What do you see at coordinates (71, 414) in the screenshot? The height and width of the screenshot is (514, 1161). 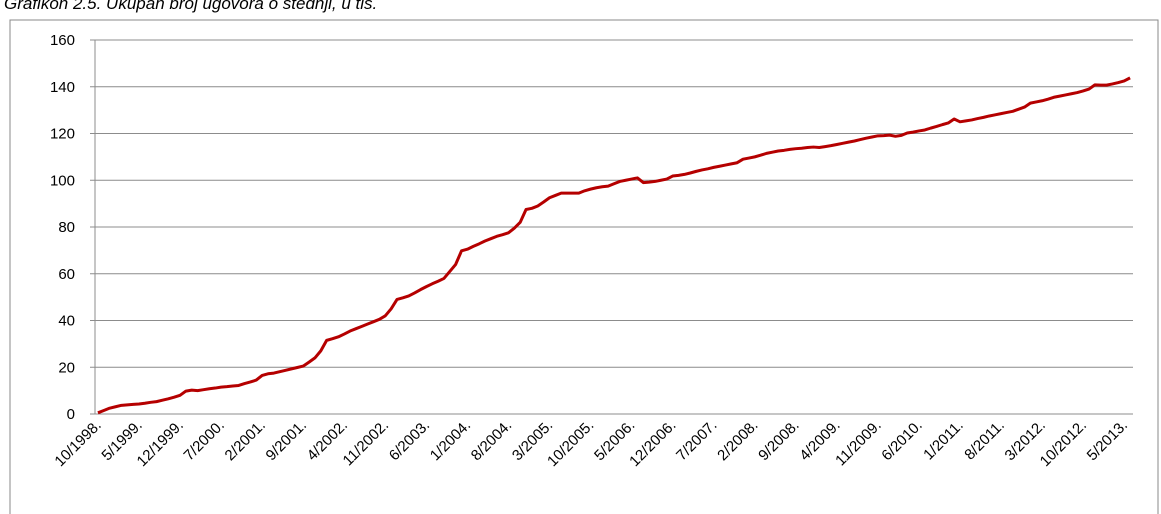 I see `y-tick-label: 0` at bounding box center [71, 414].